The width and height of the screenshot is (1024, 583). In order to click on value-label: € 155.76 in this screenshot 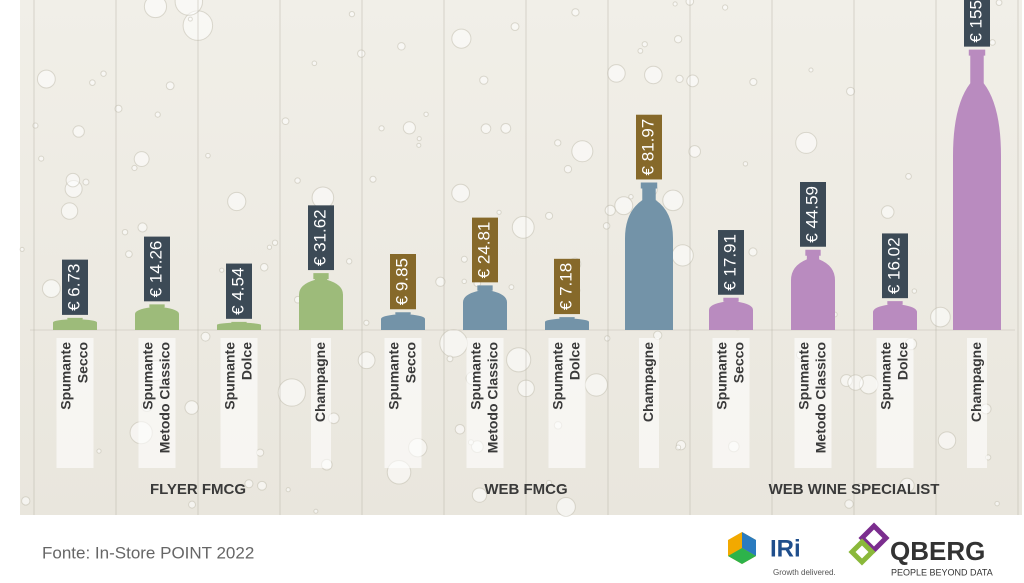, I will do `click(975, 21)`.